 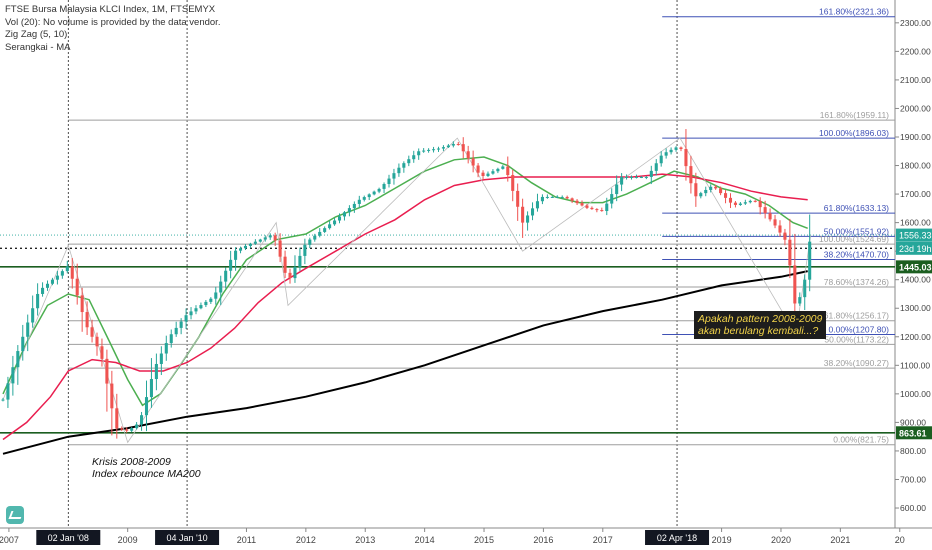 I want to click on price-tag-label: 1556.33, so click(x=915, y=236).